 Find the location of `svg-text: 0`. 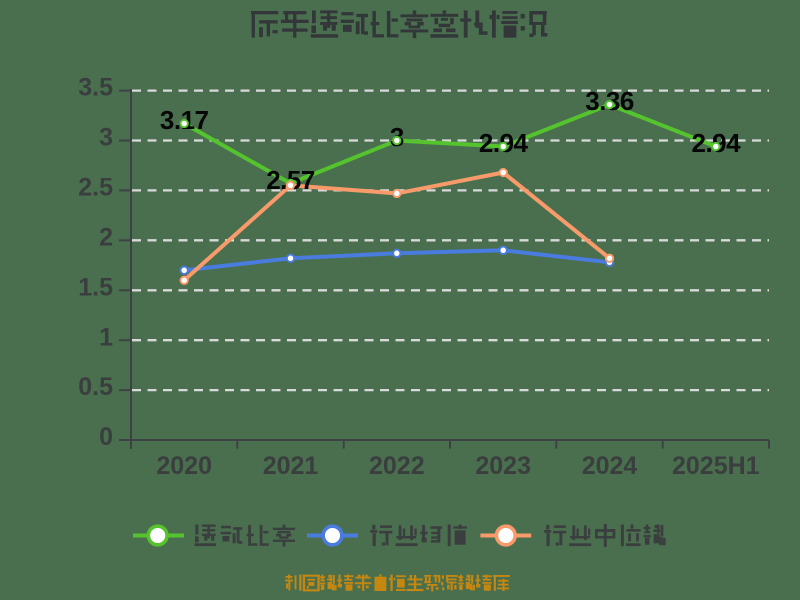

svg-text: 0 is located at coordinates (106, 437).